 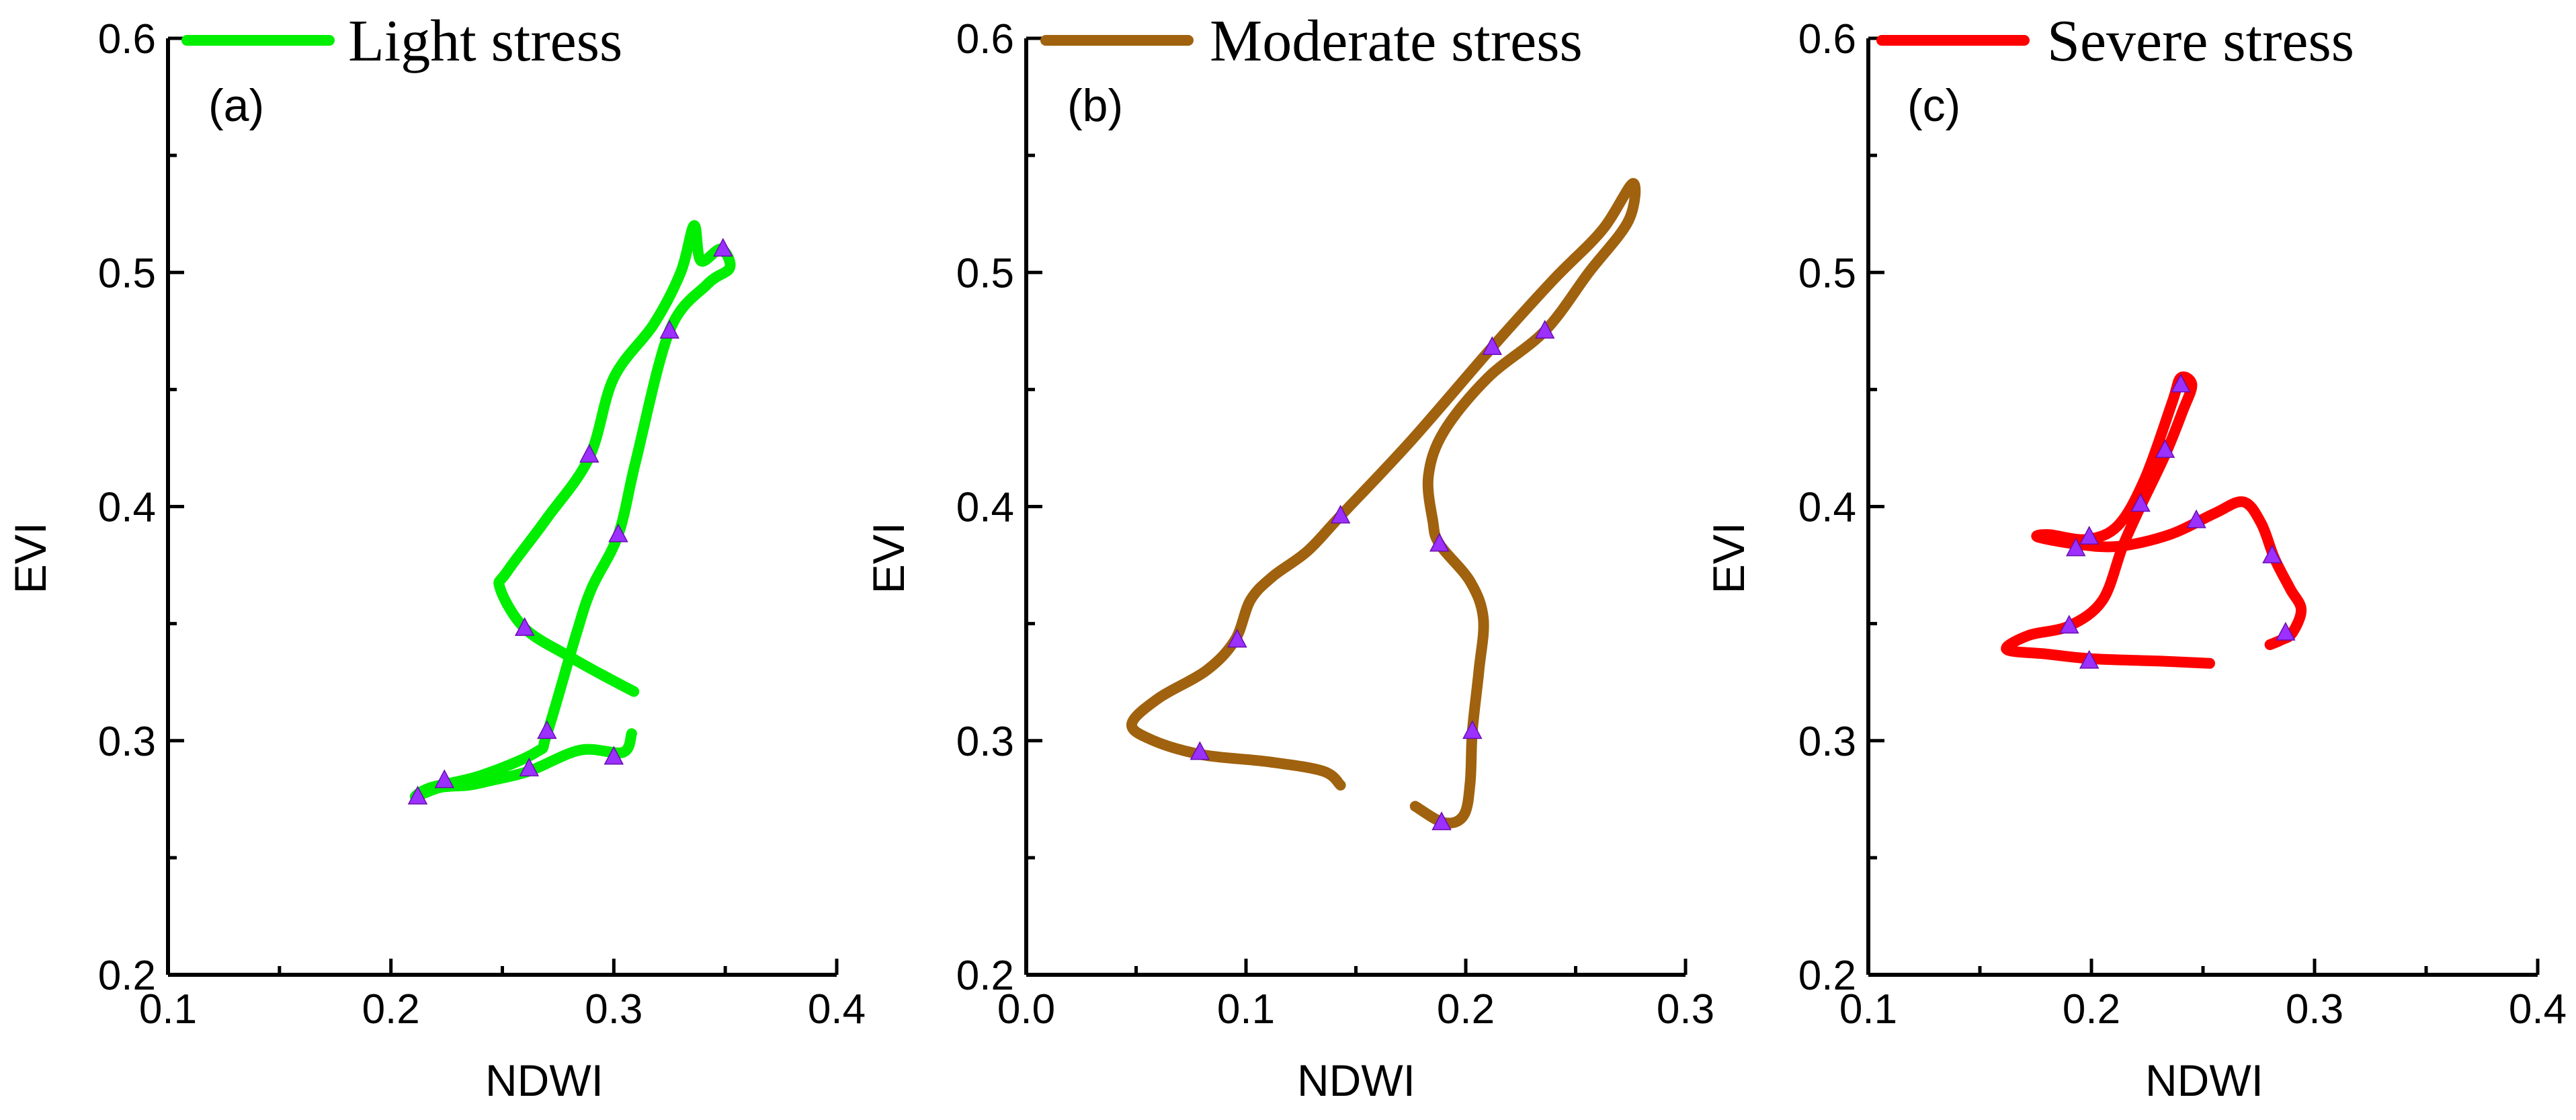 What do you see at coordinates (236, 106) in the screenshot?
I see `panel-label: (a)` at bounding box center [236, 106].